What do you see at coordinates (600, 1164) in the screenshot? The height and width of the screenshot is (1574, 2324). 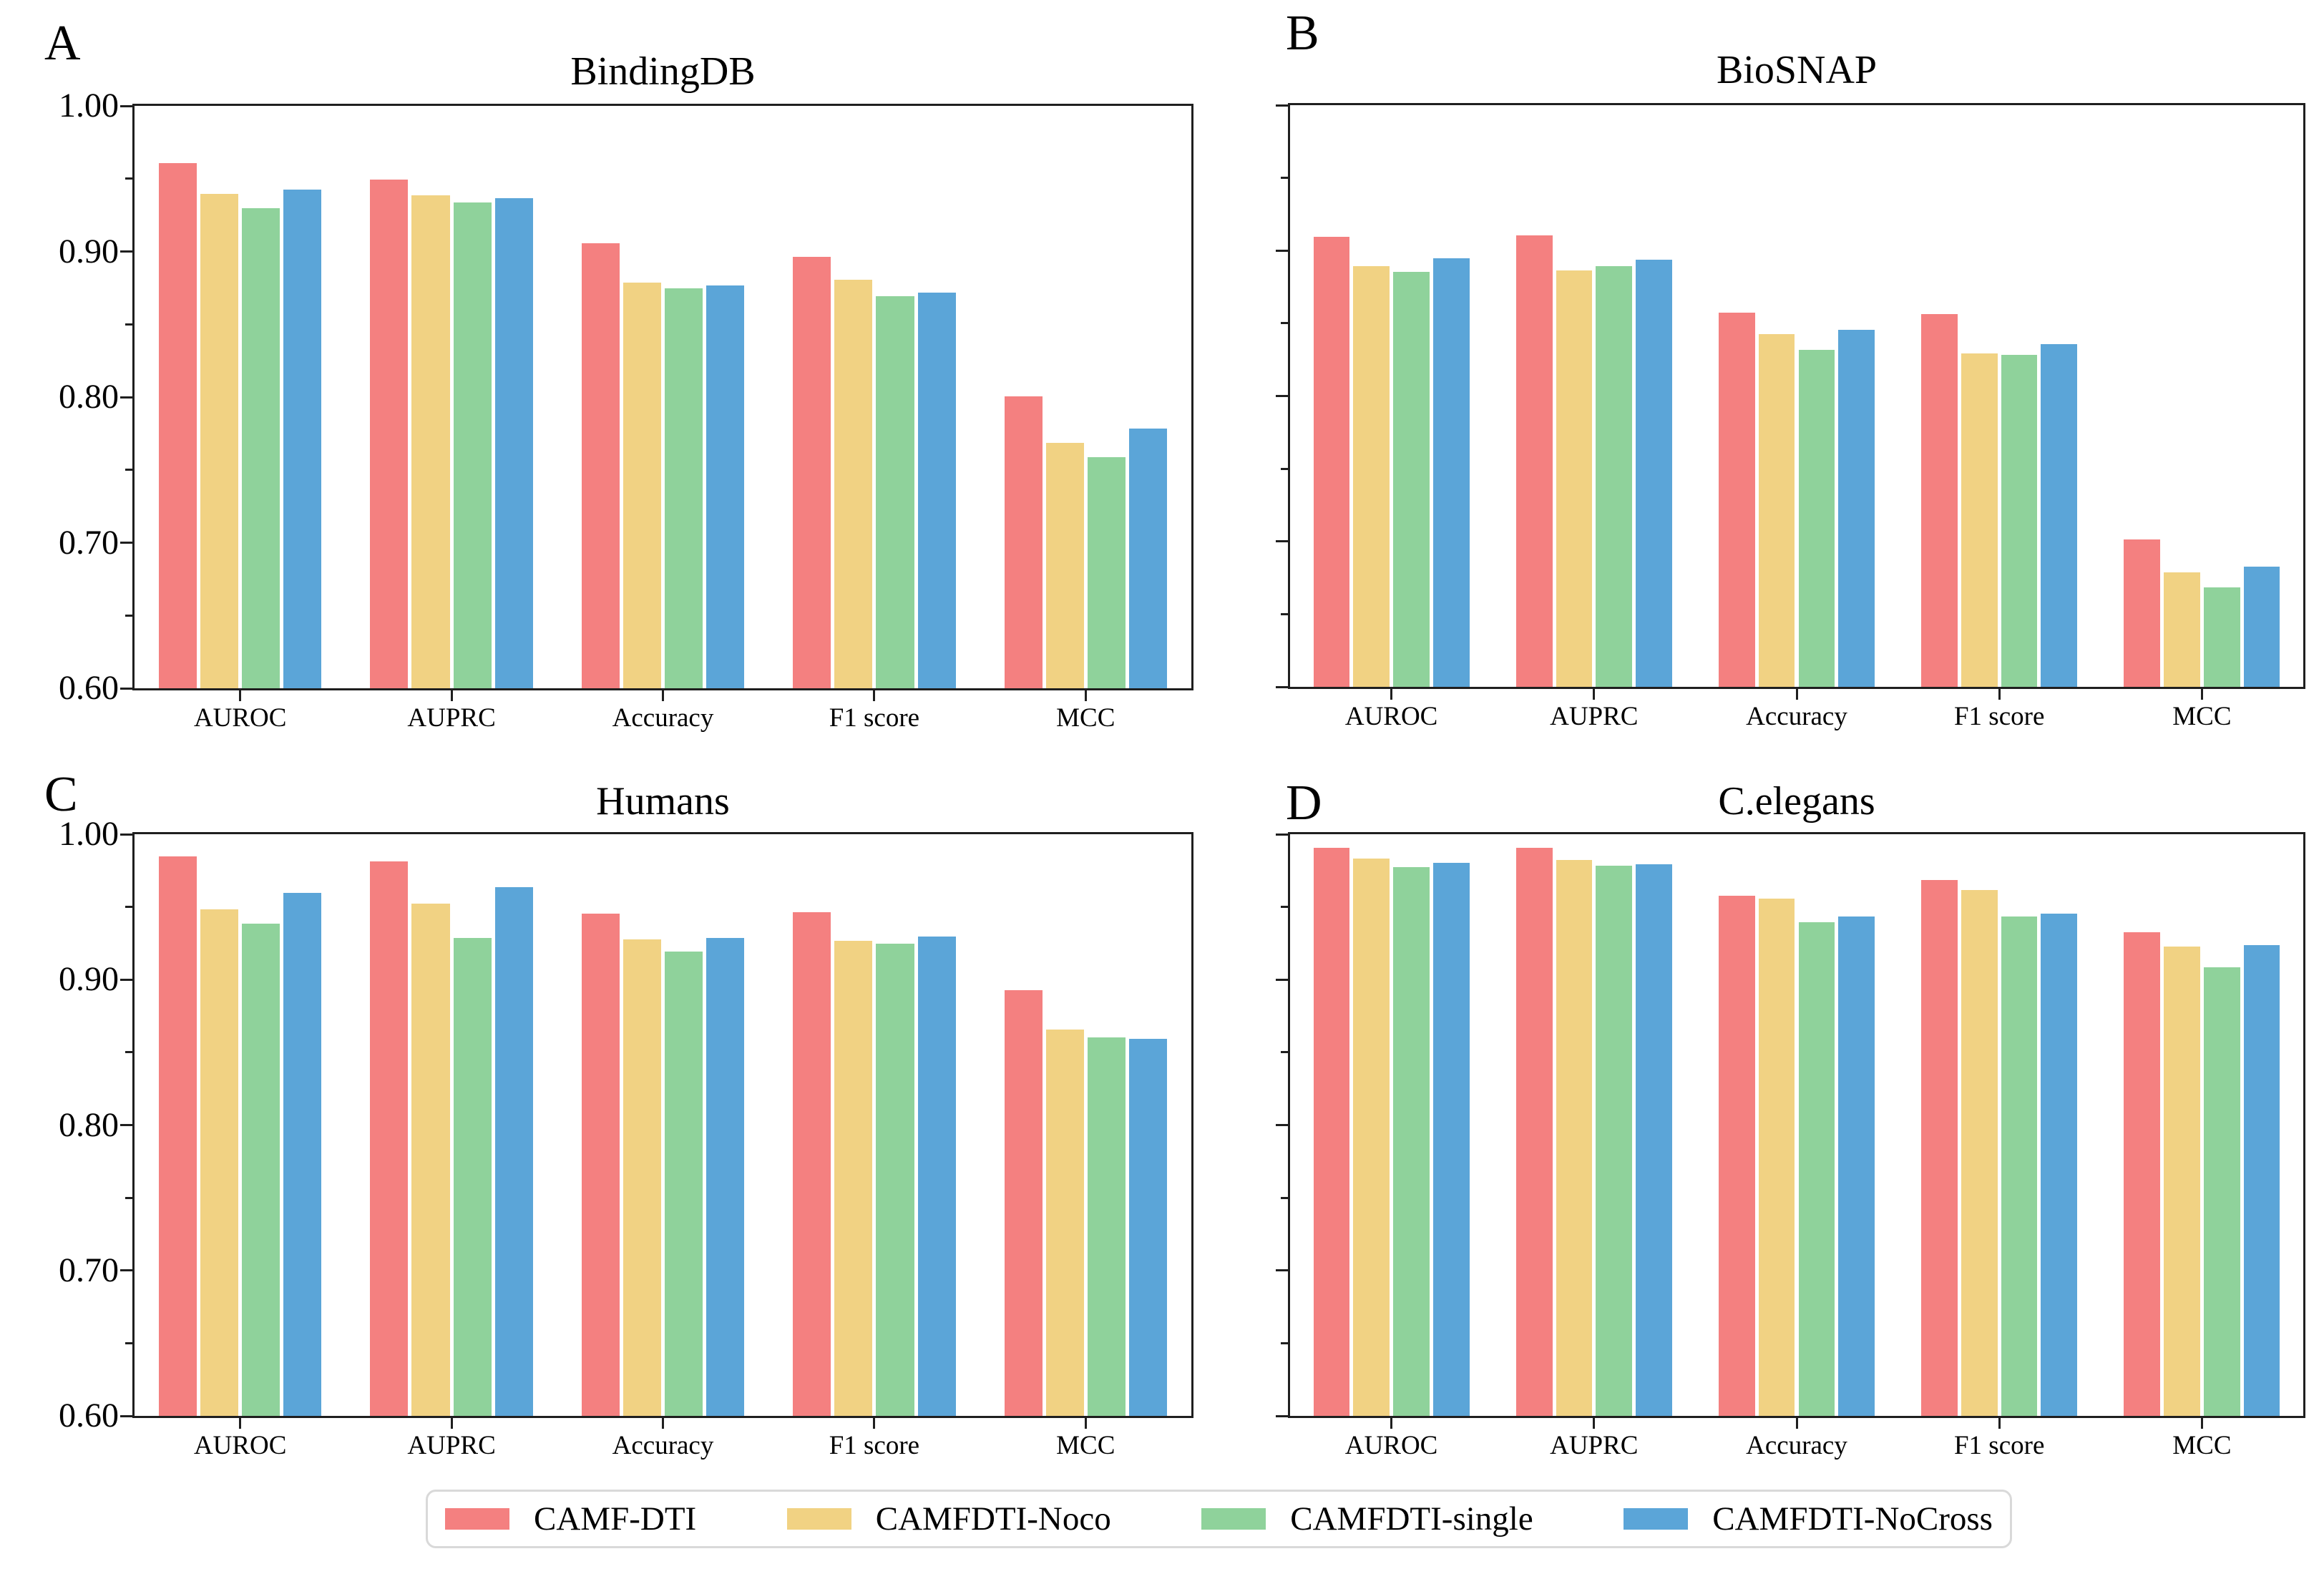 I see `bar-camf-dti-accuracy` at bounding box center [600, 1164].